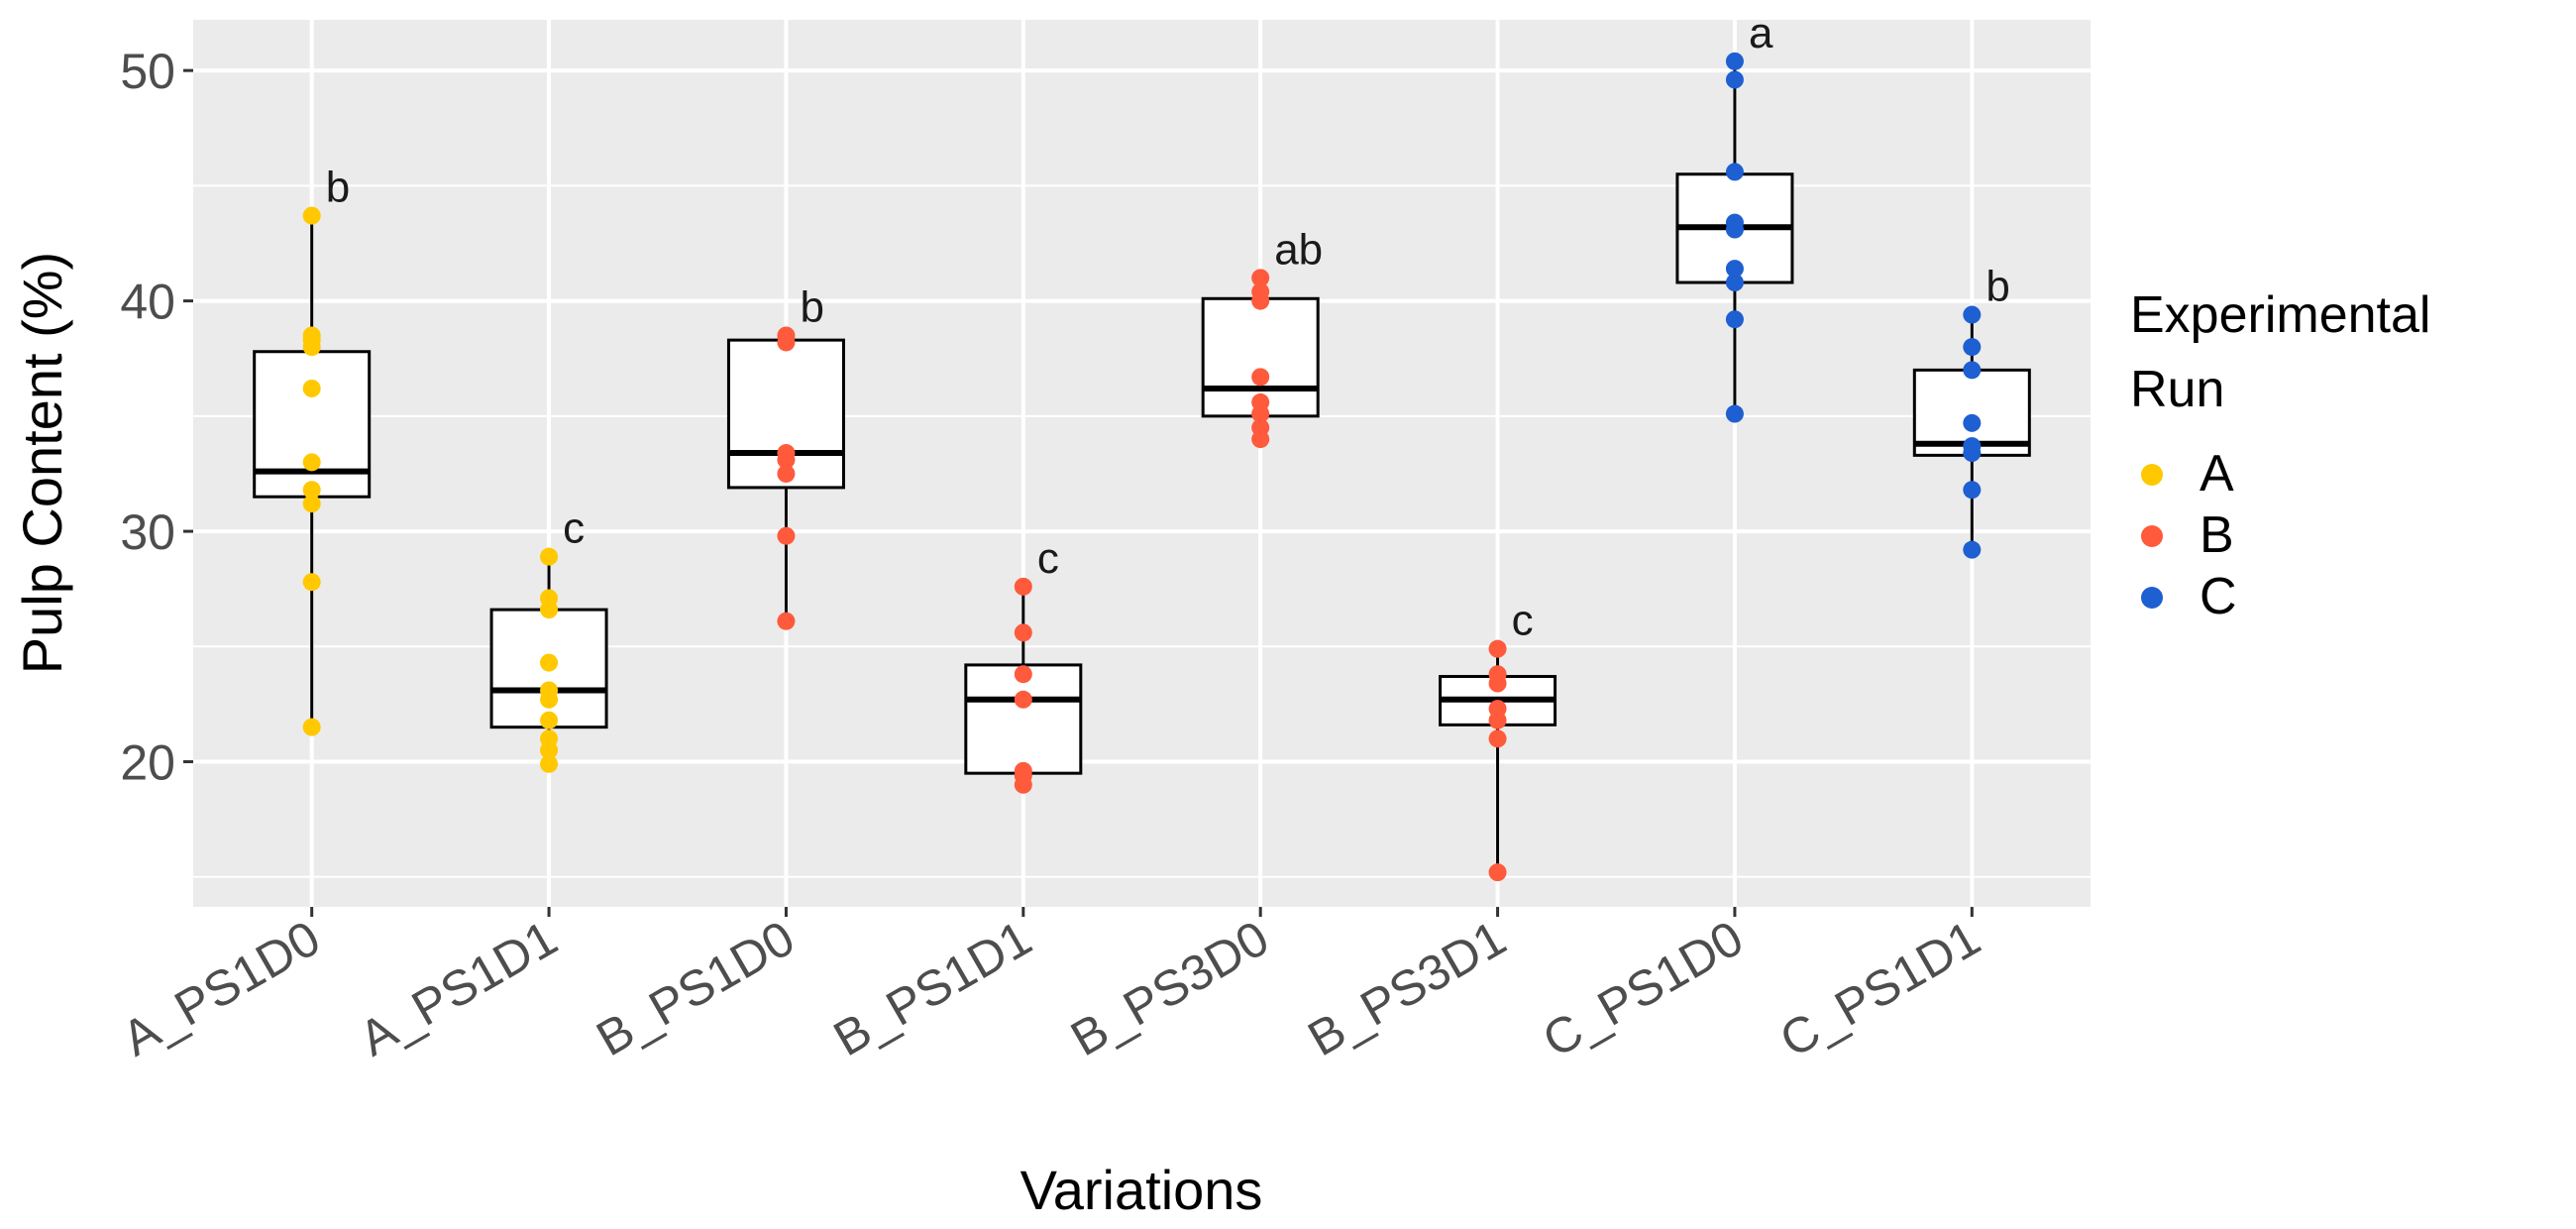  What do you see at coordinates (2189, 596) in the screenshot?
I see `legend-entry-C: C` at bounding box center [2189, 596].